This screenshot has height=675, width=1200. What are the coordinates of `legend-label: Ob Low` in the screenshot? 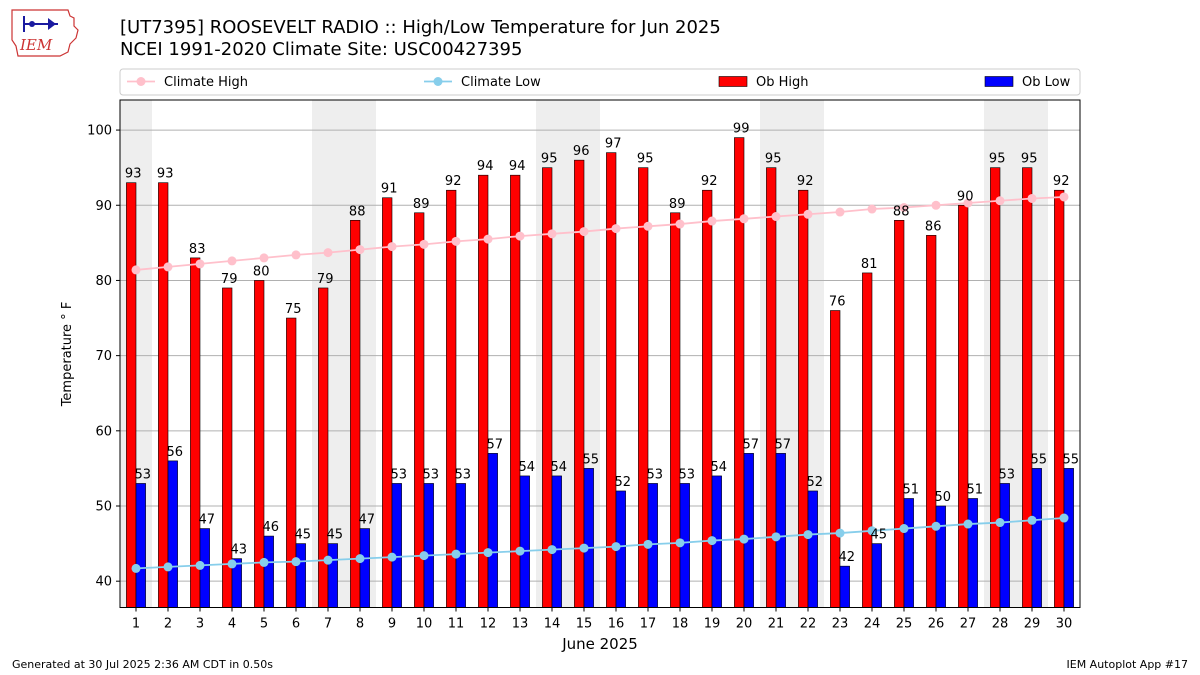 It's located at (1046, 82).